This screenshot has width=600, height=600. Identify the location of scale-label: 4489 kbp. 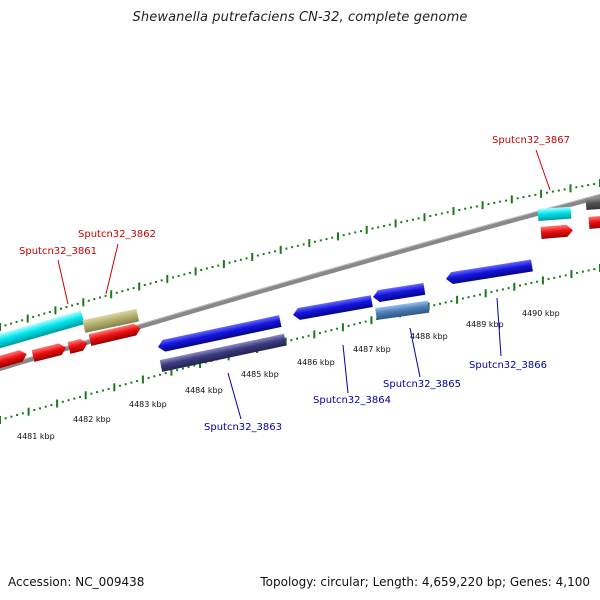
(485, 324).